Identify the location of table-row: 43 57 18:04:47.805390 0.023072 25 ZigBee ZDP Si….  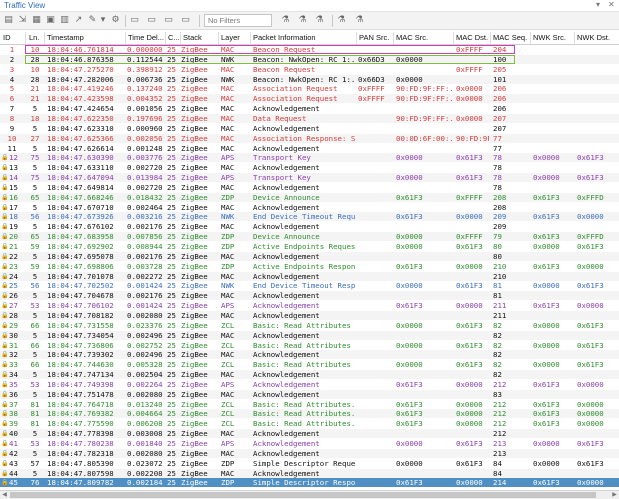
(309, 463).